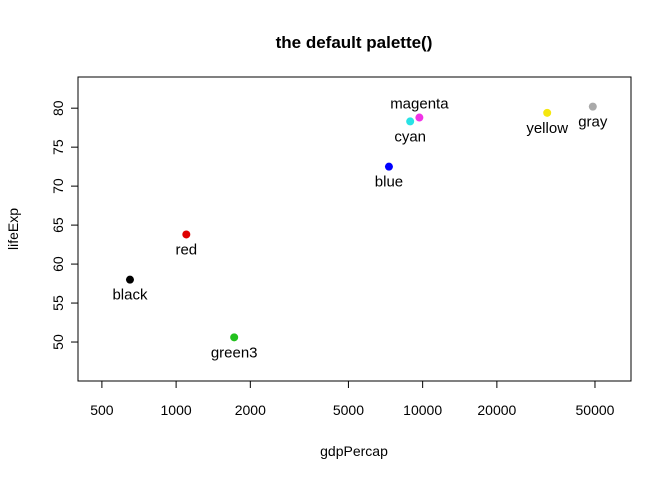 The height and width of the screenshot is (480, 672). I want to click on point-label-blue: blue, so click(389, 182).